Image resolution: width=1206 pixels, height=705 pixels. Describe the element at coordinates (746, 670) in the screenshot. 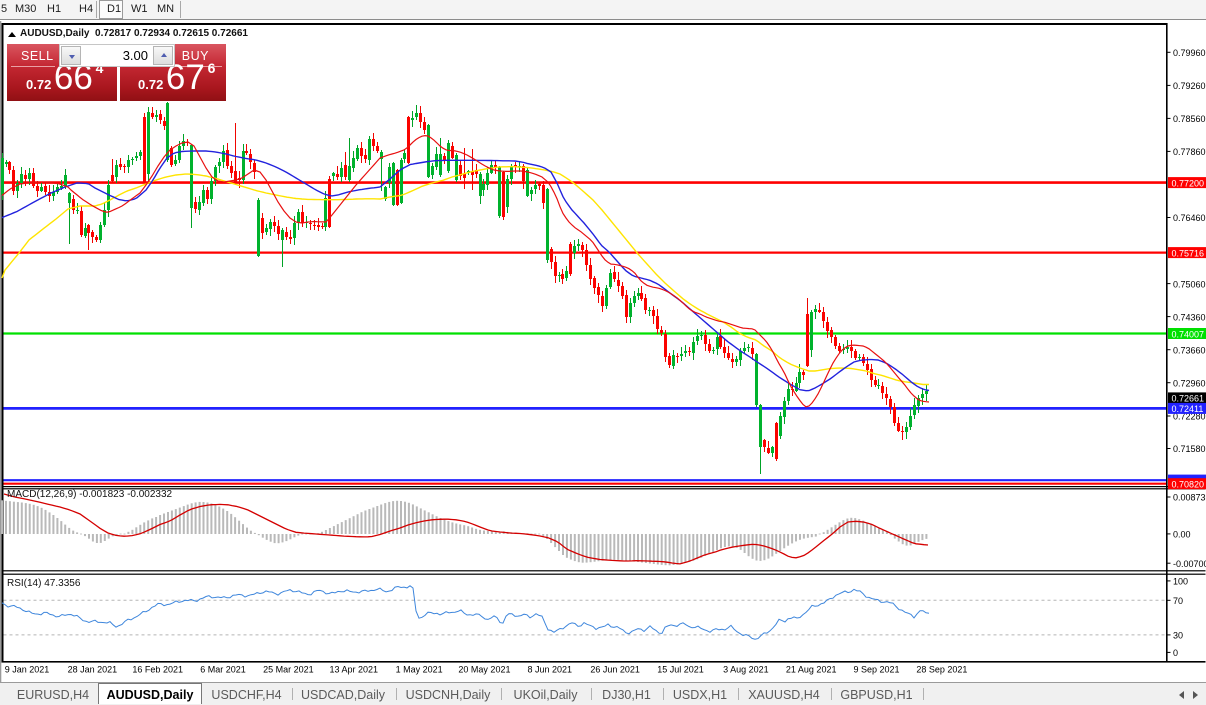

I see `svg-text: 3 Aug 2021` at that location.